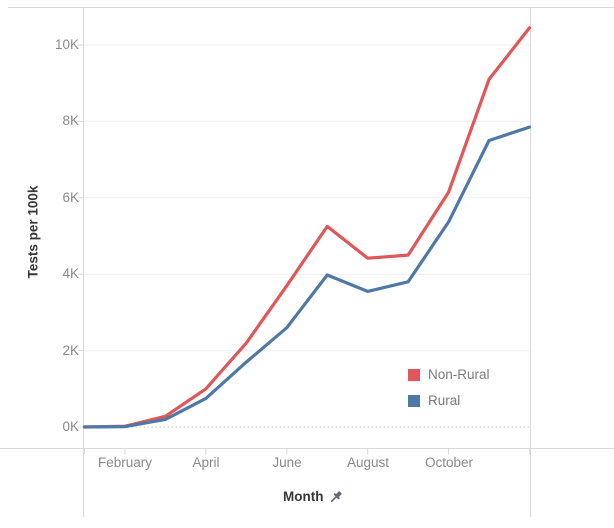  Describe the element at coordinates (368, 462) in the screenshot. I see `x-tick-label-august: August` at that location.